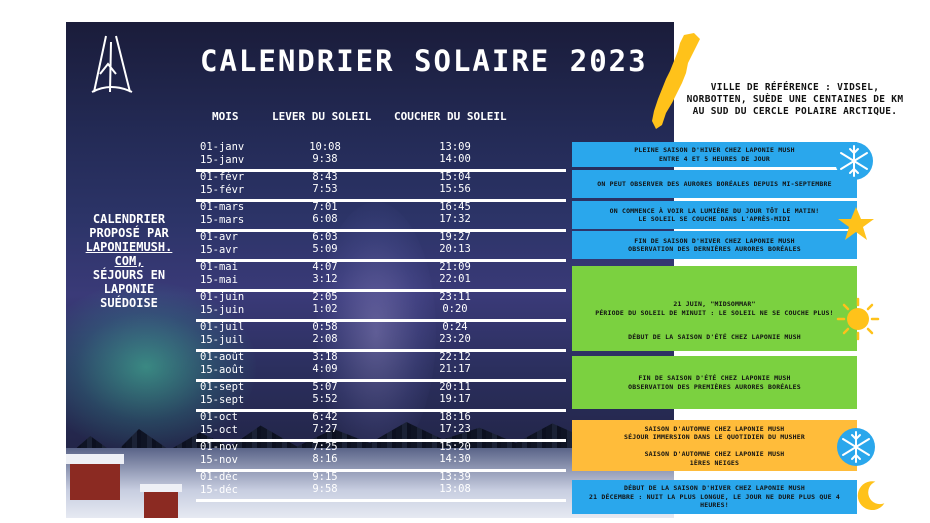 The height and width of the screenshot is (523, 930). What do you see at coordinates (676, 81) in the screenshot?
I see `sweden-map` at bounding box center [676, 81].